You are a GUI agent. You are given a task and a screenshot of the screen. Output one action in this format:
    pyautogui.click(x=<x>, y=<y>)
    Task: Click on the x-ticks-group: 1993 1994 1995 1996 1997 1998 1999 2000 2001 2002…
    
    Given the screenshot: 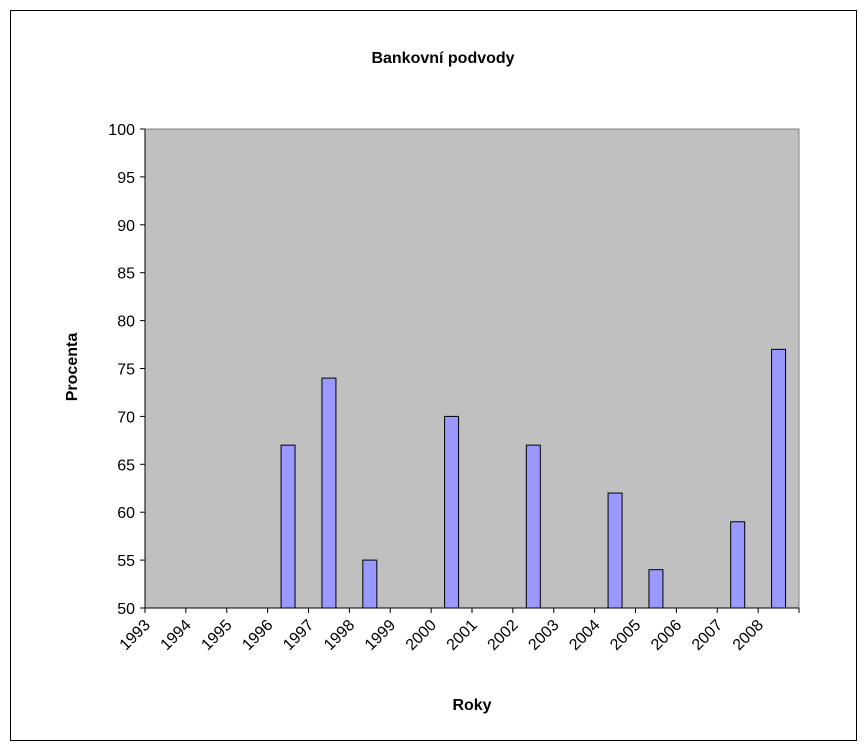 What is the action you would take?
    pyautogui.click(x=458, y=631)
    